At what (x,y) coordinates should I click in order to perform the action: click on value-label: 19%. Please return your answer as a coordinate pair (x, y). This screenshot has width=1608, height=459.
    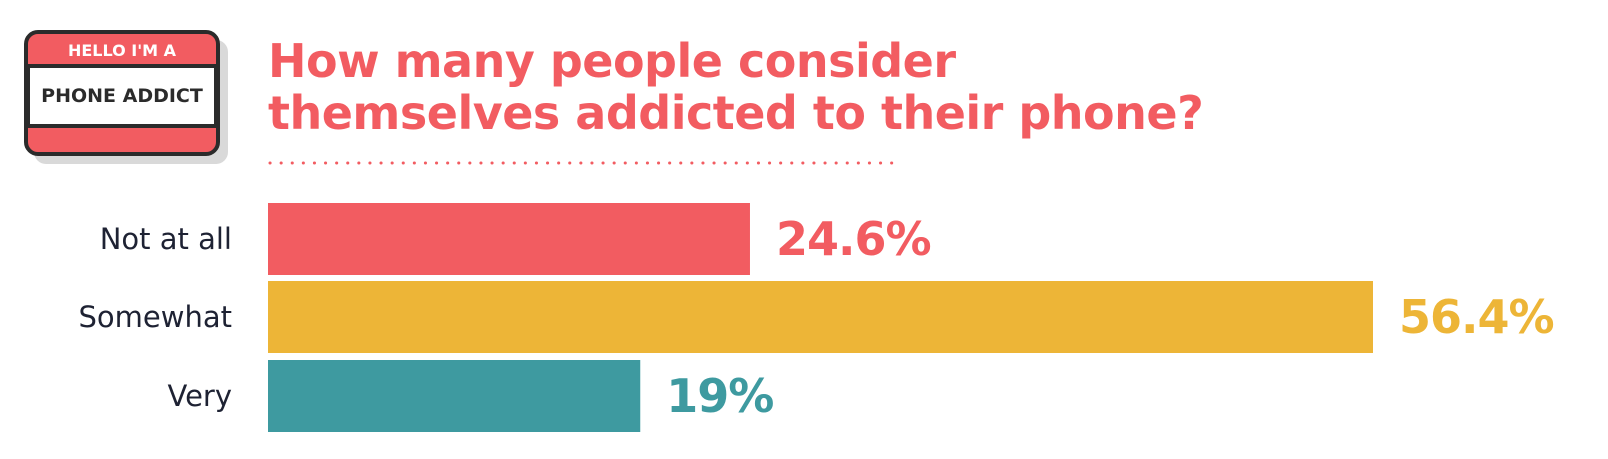
    Looking at the image, I should click on (719, 396).